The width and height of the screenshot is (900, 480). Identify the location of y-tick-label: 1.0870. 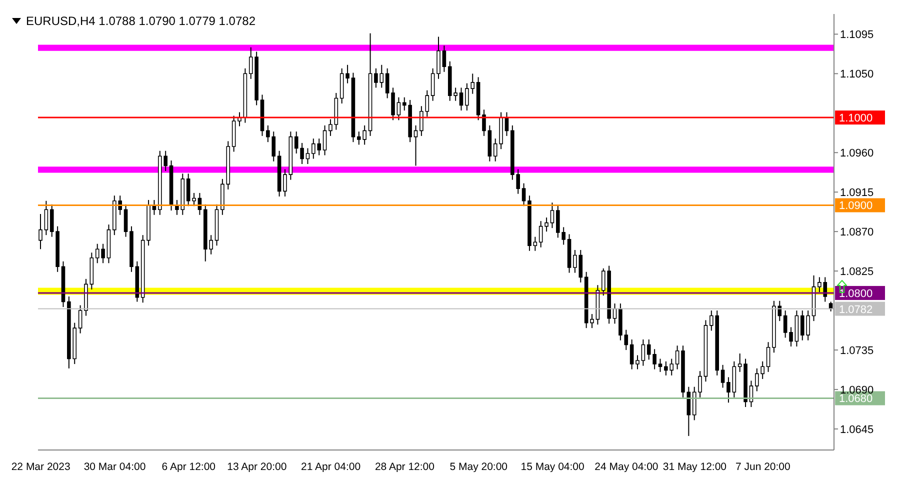
(857, 232).